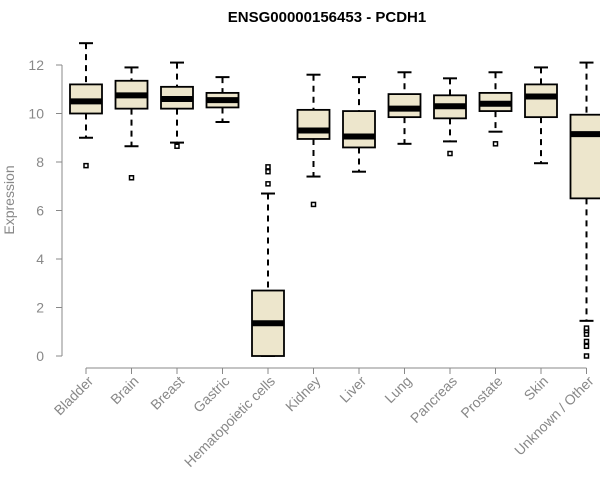 Image resolution: width=600 pixels, height=500 pixels. What do you see at coordinates (45, 210) in the screenshot?
I see `y-axis: 0 2 4 6 8 10 12` at bounding box center [45, 210].